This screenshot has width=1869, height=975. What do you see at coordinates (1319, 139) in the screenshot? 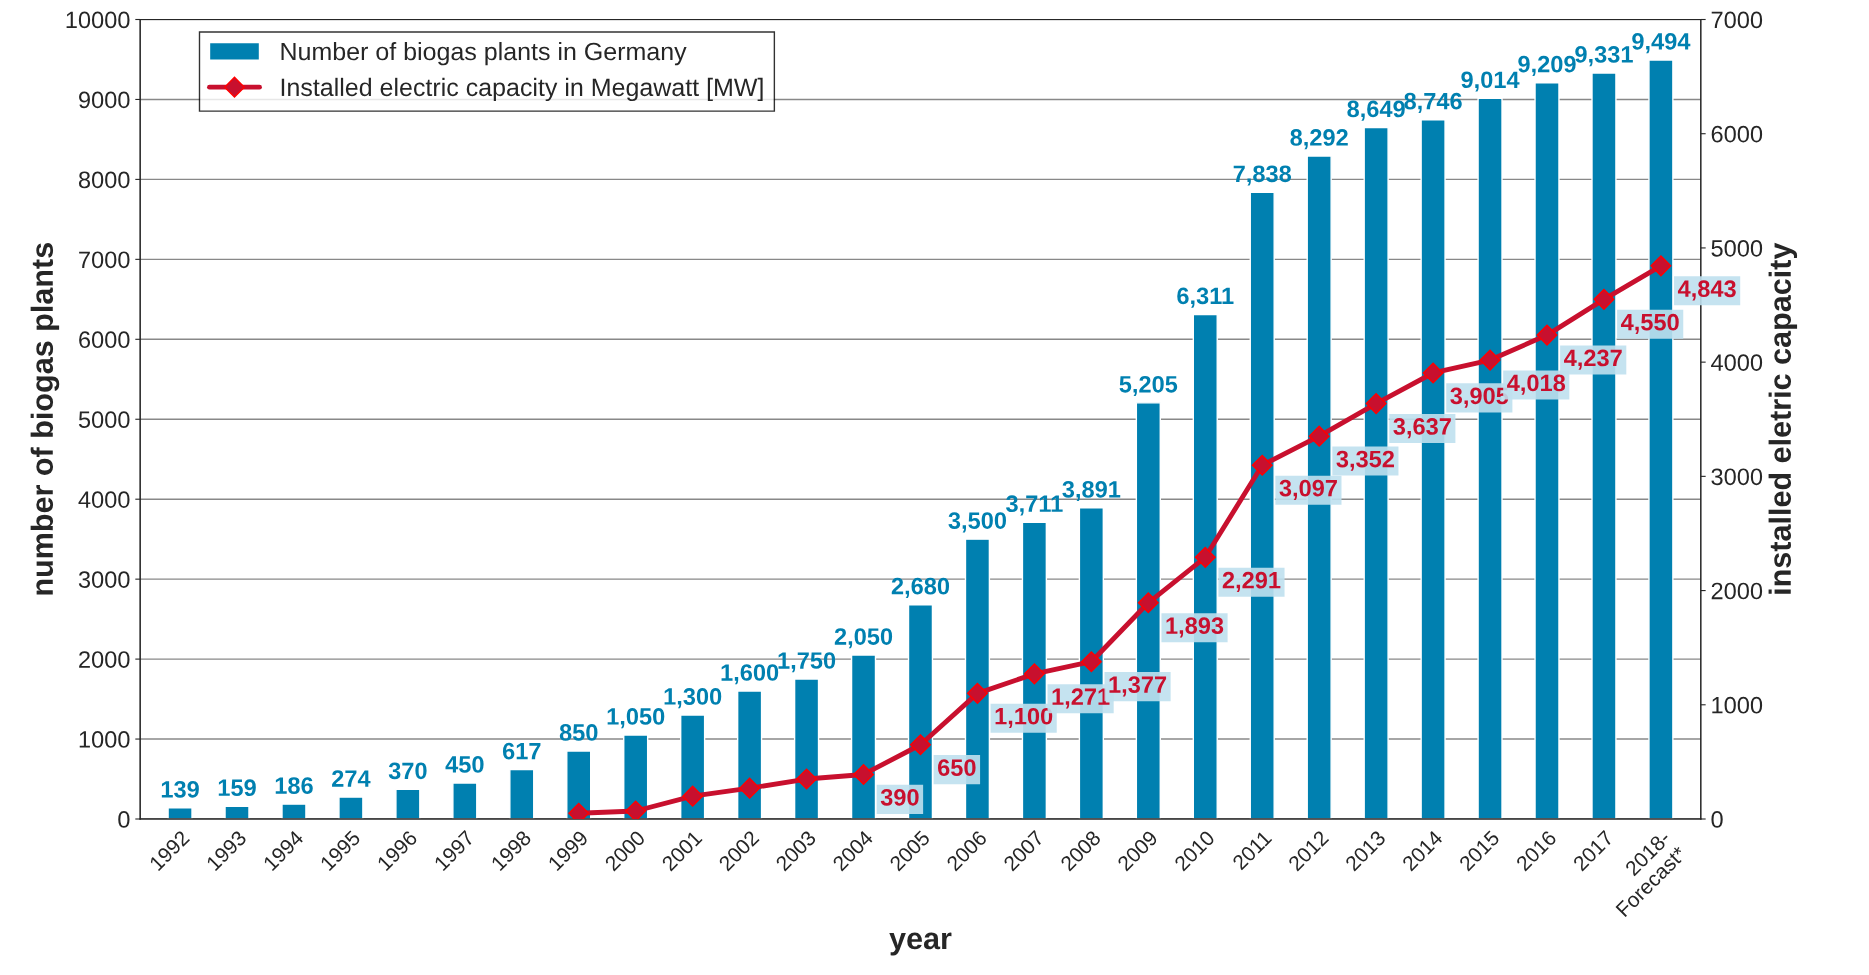
I see `data-label: 8,292` at bounding box center [1319, 139].